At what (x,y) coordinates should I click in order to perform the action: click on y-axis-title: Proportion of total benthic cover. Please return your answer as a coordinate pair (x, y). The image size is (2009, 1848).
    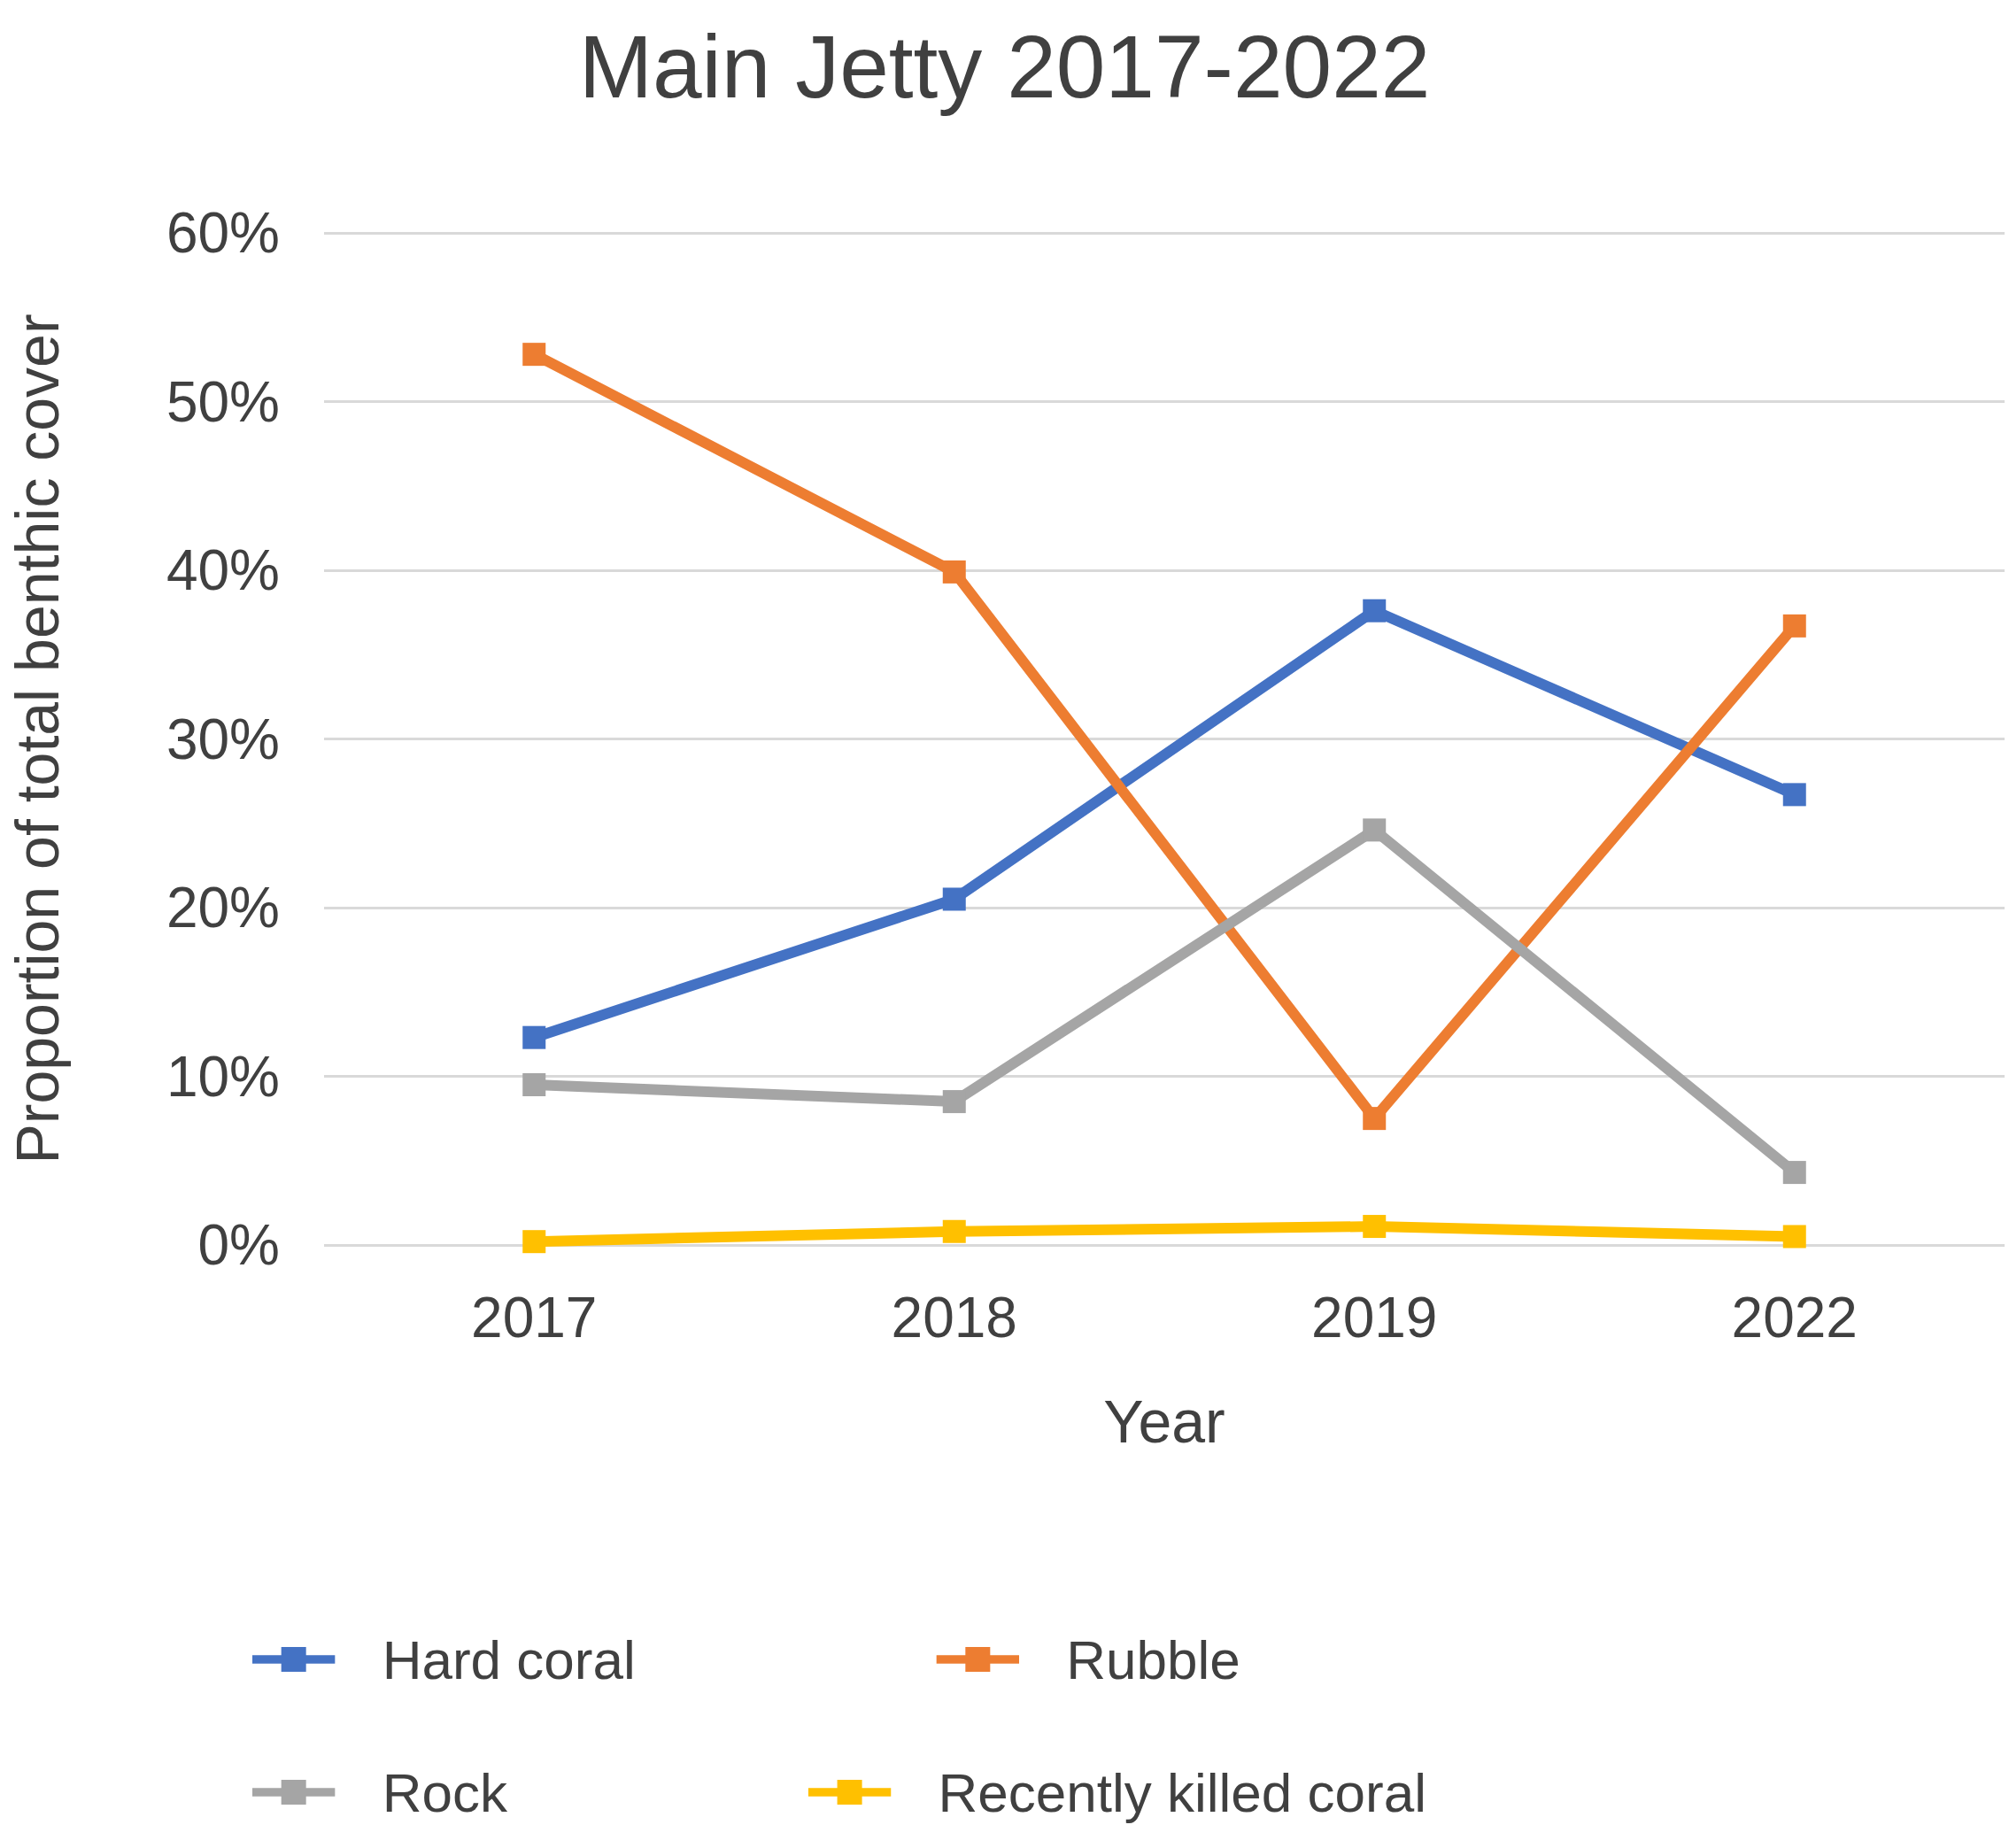
    Looking at the image, I should click on (37, 738).